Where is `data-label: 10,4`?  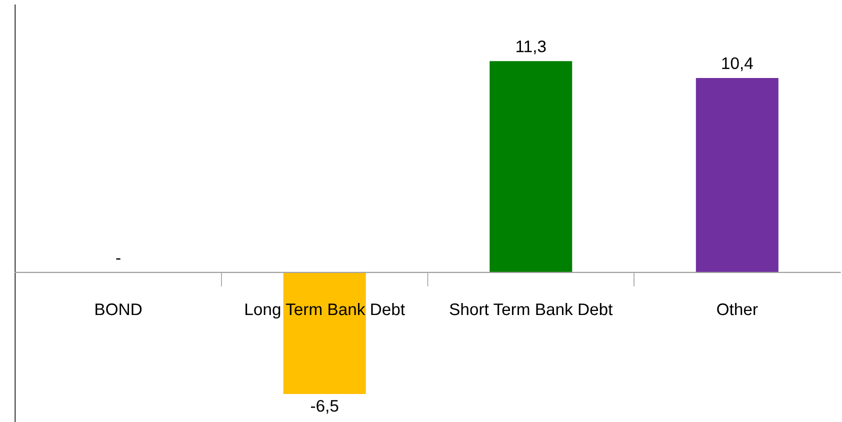 data-label: 10,4 is located at coordinates (737, 64).